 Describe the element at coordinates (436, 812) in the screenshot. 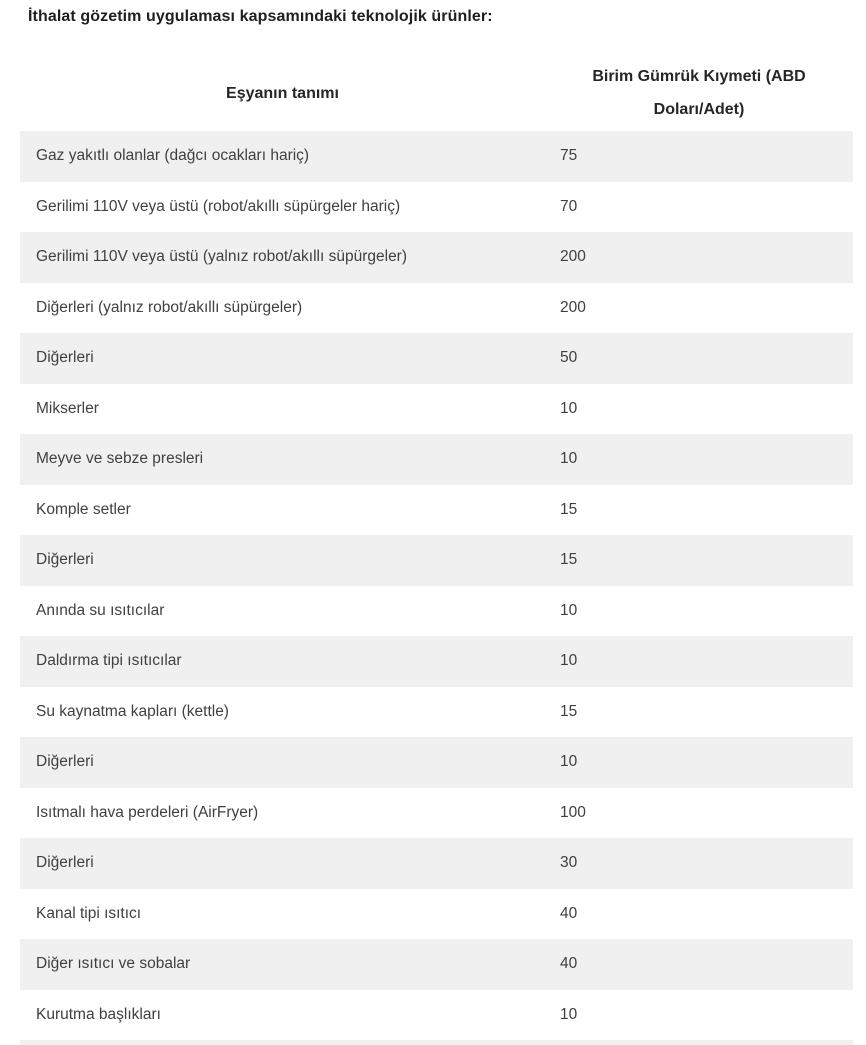

I see `table-row: Isıtmalı hava perdeleri (AirFryer) 100` at that location.